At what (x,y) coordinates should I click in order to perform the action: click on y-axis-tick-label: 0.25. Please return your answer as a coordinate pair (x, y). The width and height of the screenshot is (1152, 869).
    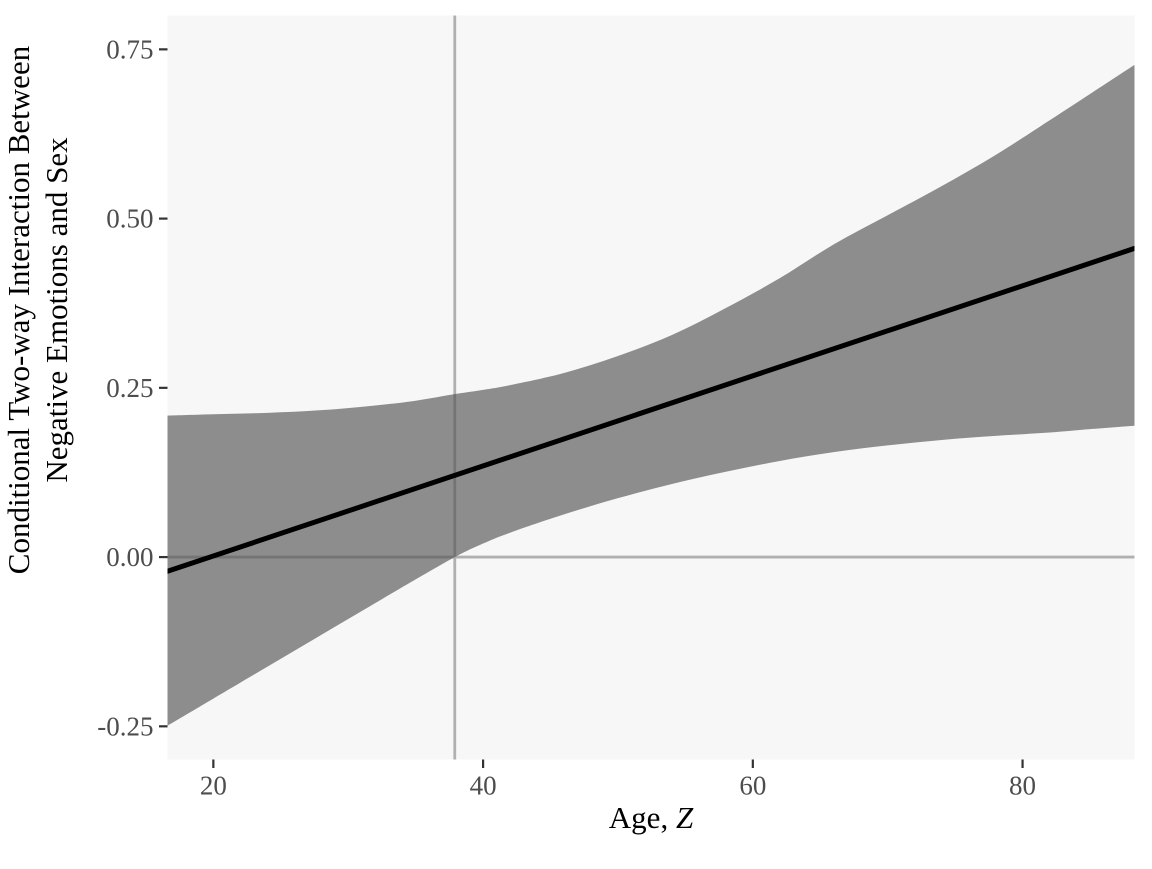
    Looking at the image, I should click on (129, 388).